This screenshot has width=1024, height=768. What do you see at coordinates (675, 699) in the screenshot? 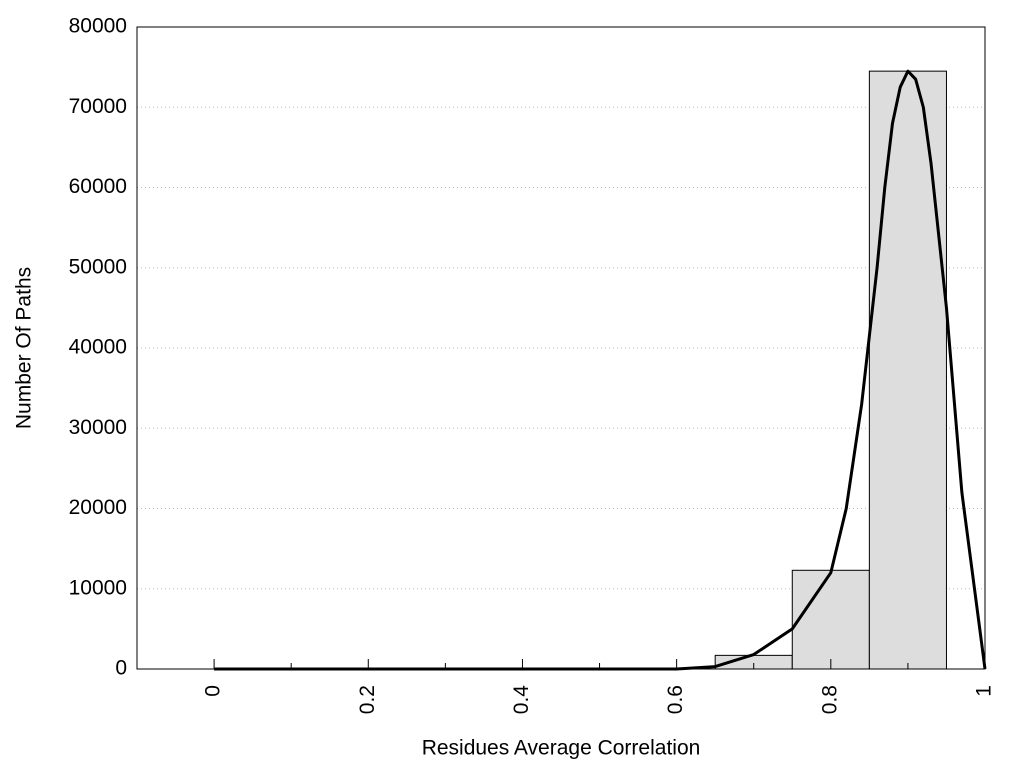
I see `x-tick-label: 0.6` at bounding box center [675, 699].